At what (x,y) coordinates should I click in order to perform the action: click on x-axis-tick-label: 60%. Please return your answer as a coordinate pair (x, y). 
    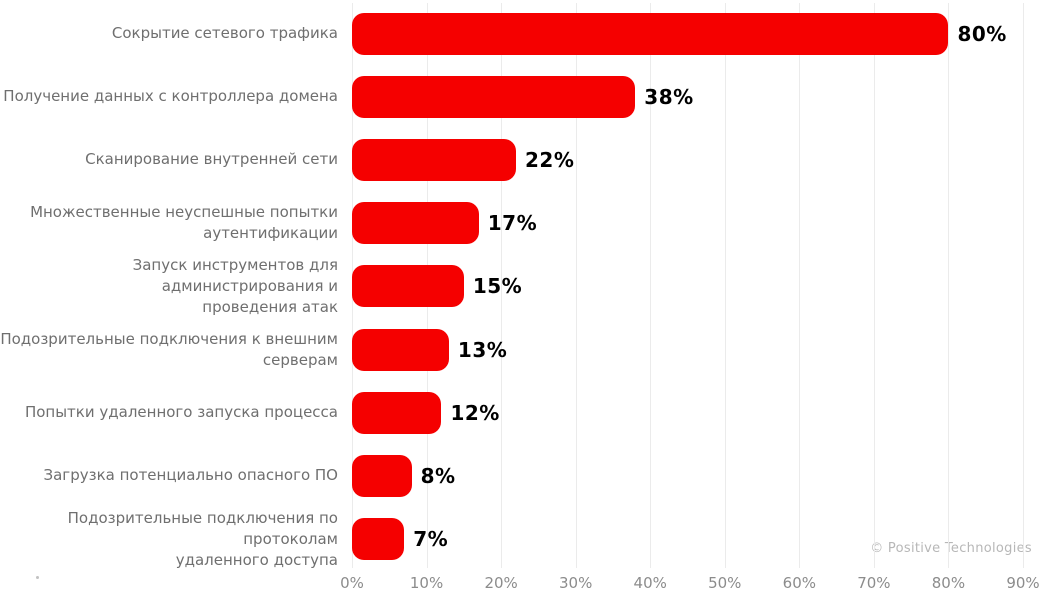
    Looking at the image, I should click on (799, 583).